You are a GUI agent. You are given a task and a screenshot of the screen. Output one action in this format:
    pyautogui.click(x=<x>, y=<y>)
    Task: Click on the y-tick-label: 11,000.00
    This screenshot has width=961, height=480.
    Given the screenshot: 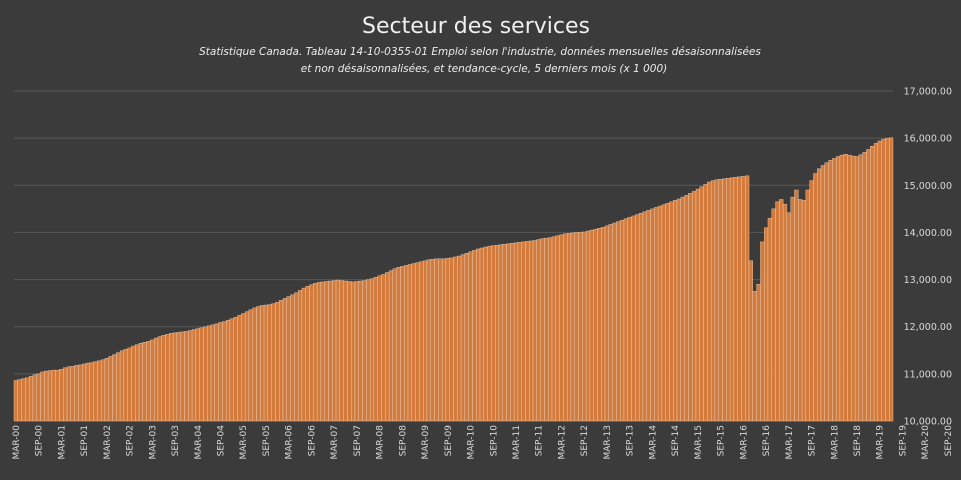 What is the action you would take?
    pyautogui.click(x=928, y=374)
    